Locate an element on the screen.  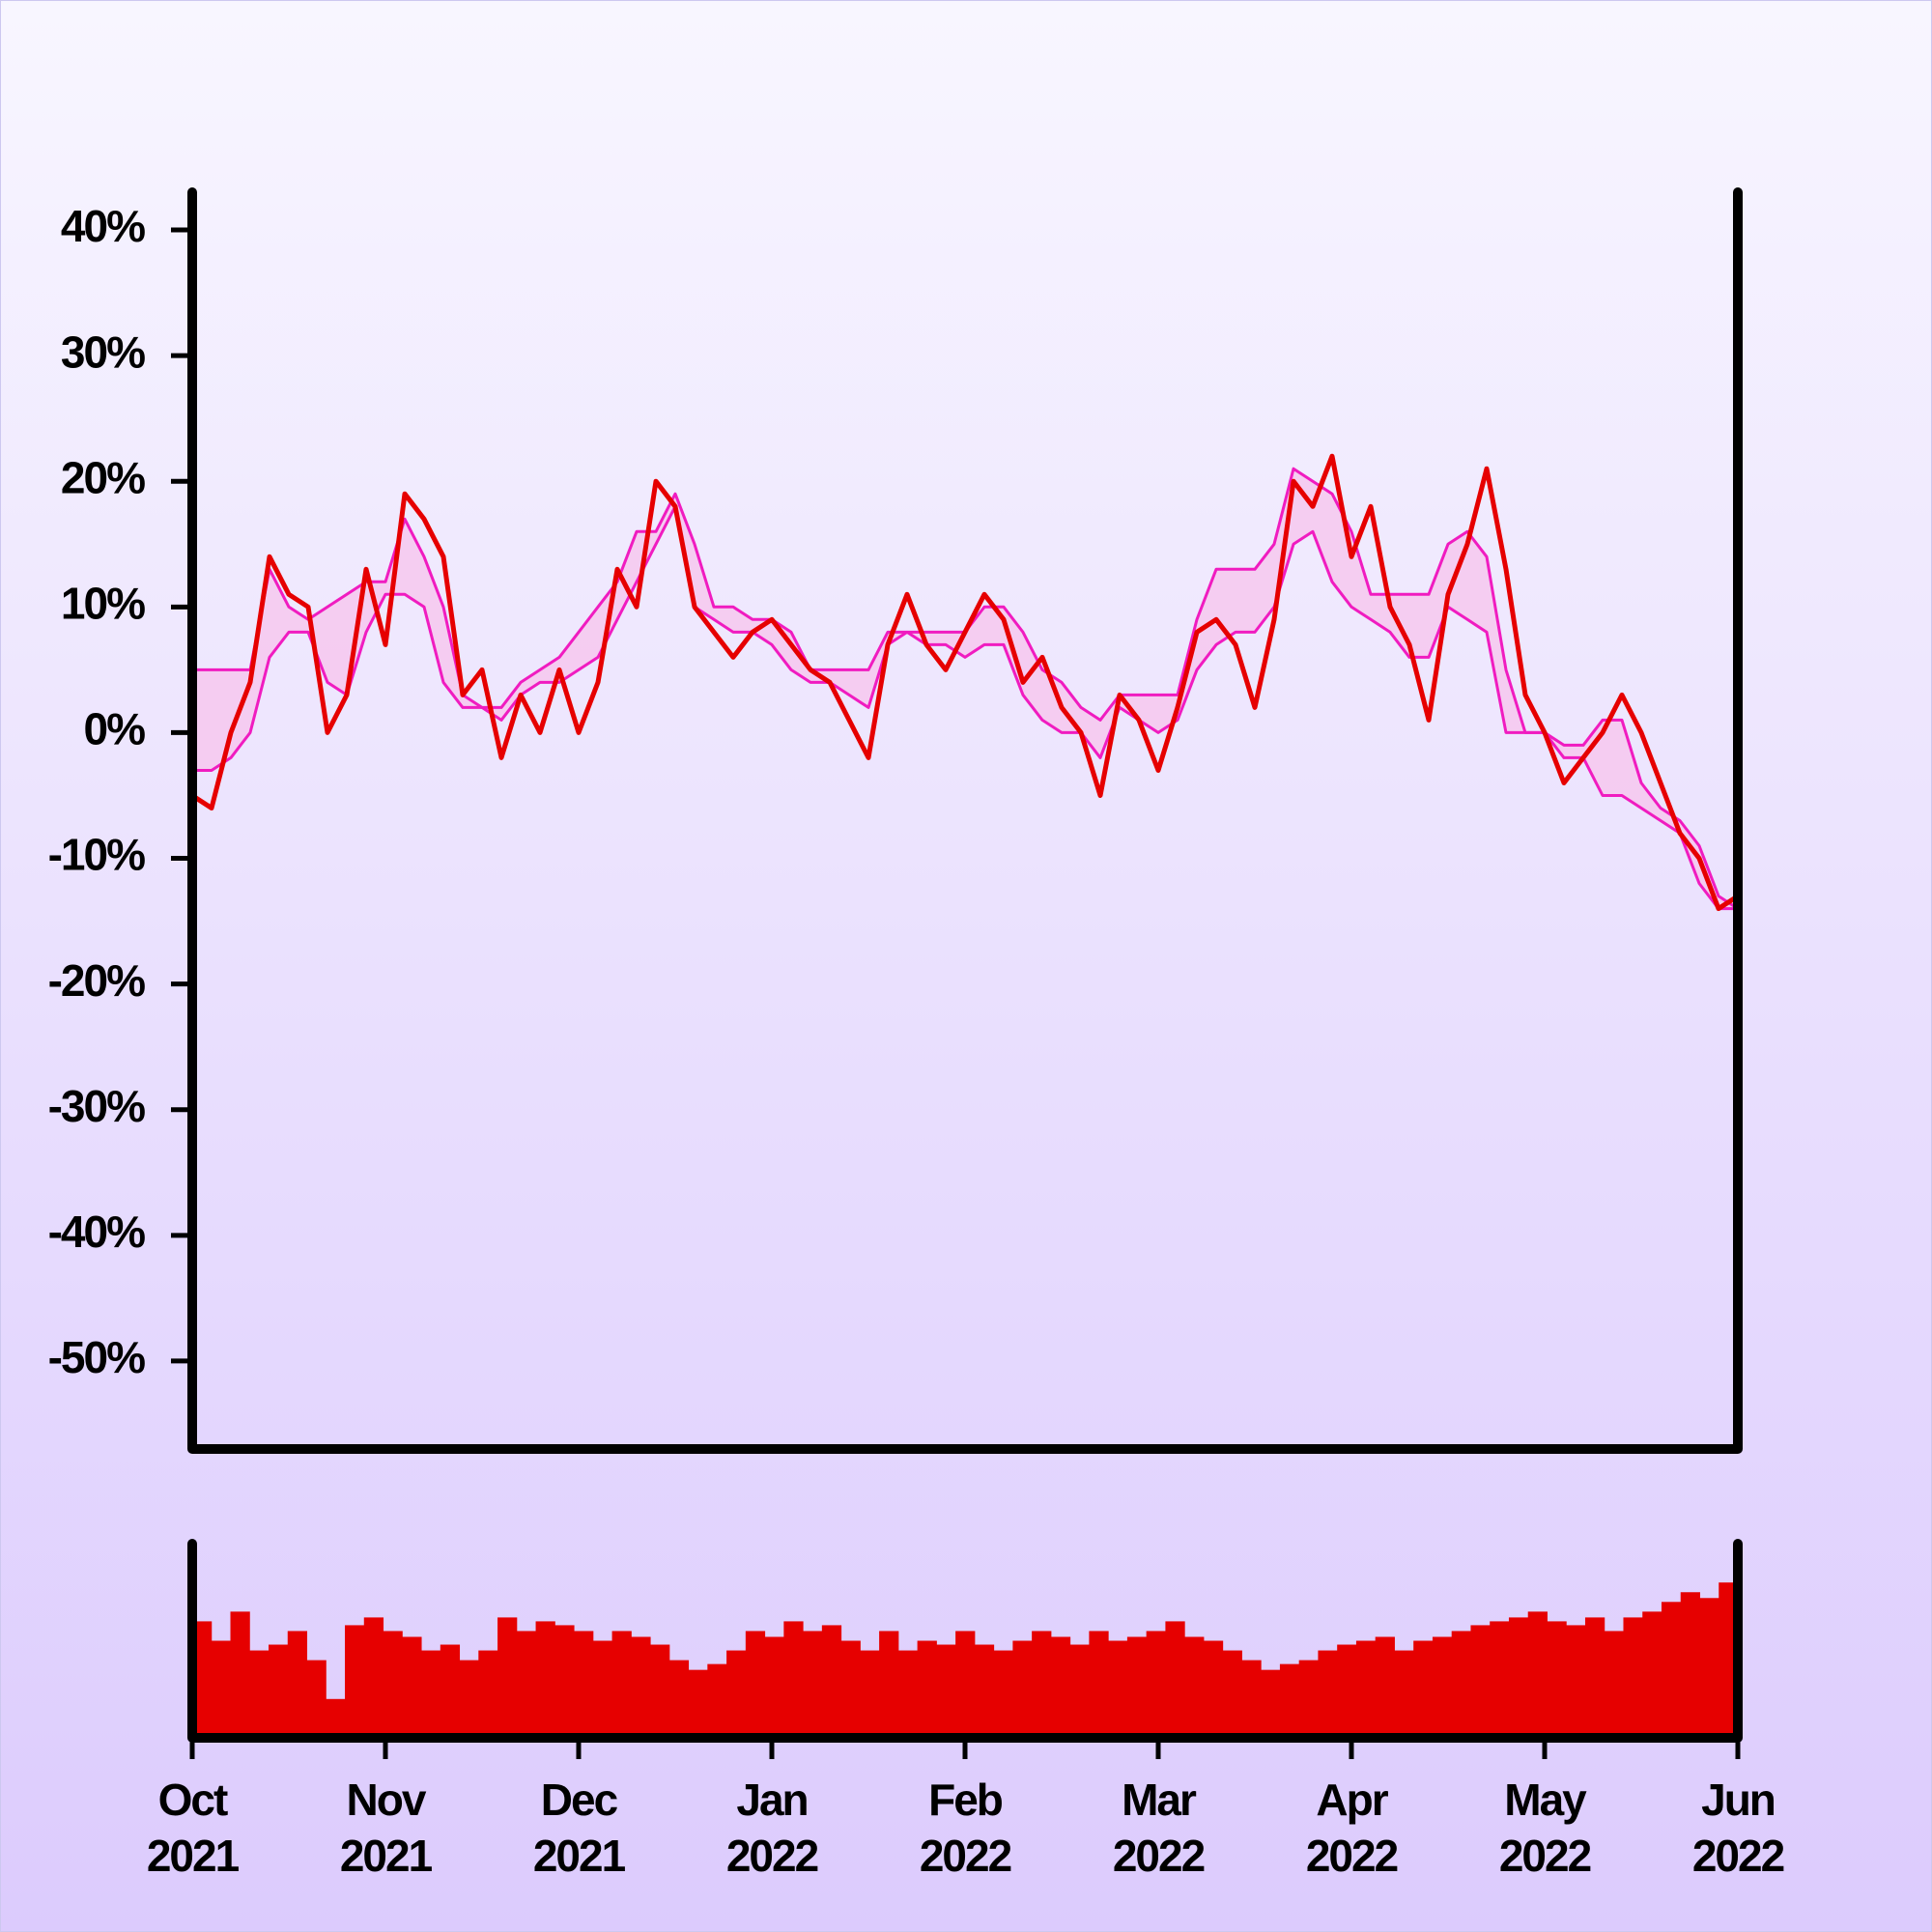
x-tick-label: Oct is located at coordinates (193, 1800).